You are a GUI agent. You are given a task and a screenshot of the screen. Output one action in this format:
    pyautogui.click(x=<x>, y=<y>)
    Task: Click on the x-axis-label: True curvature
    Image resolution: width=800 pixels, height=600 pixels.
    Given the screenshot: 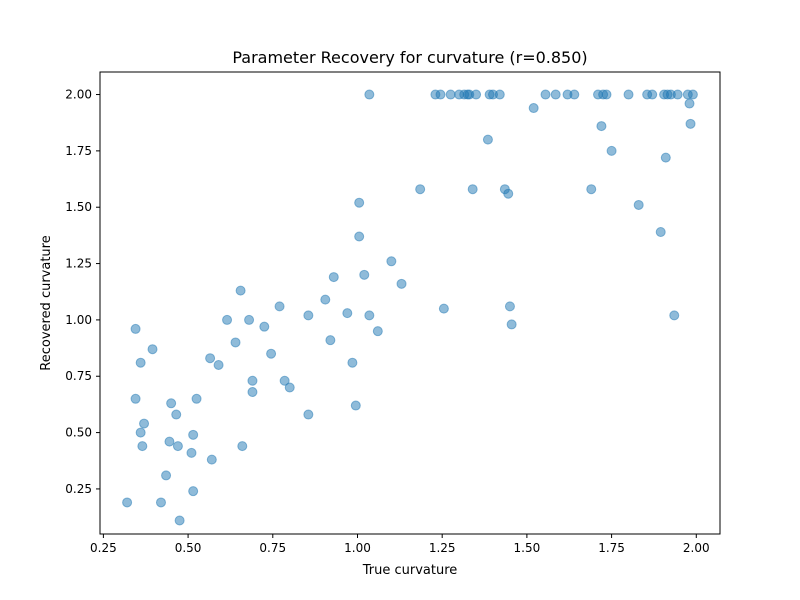 What is the action you would take?
    pyautogui.click(x=410, y=570)
    